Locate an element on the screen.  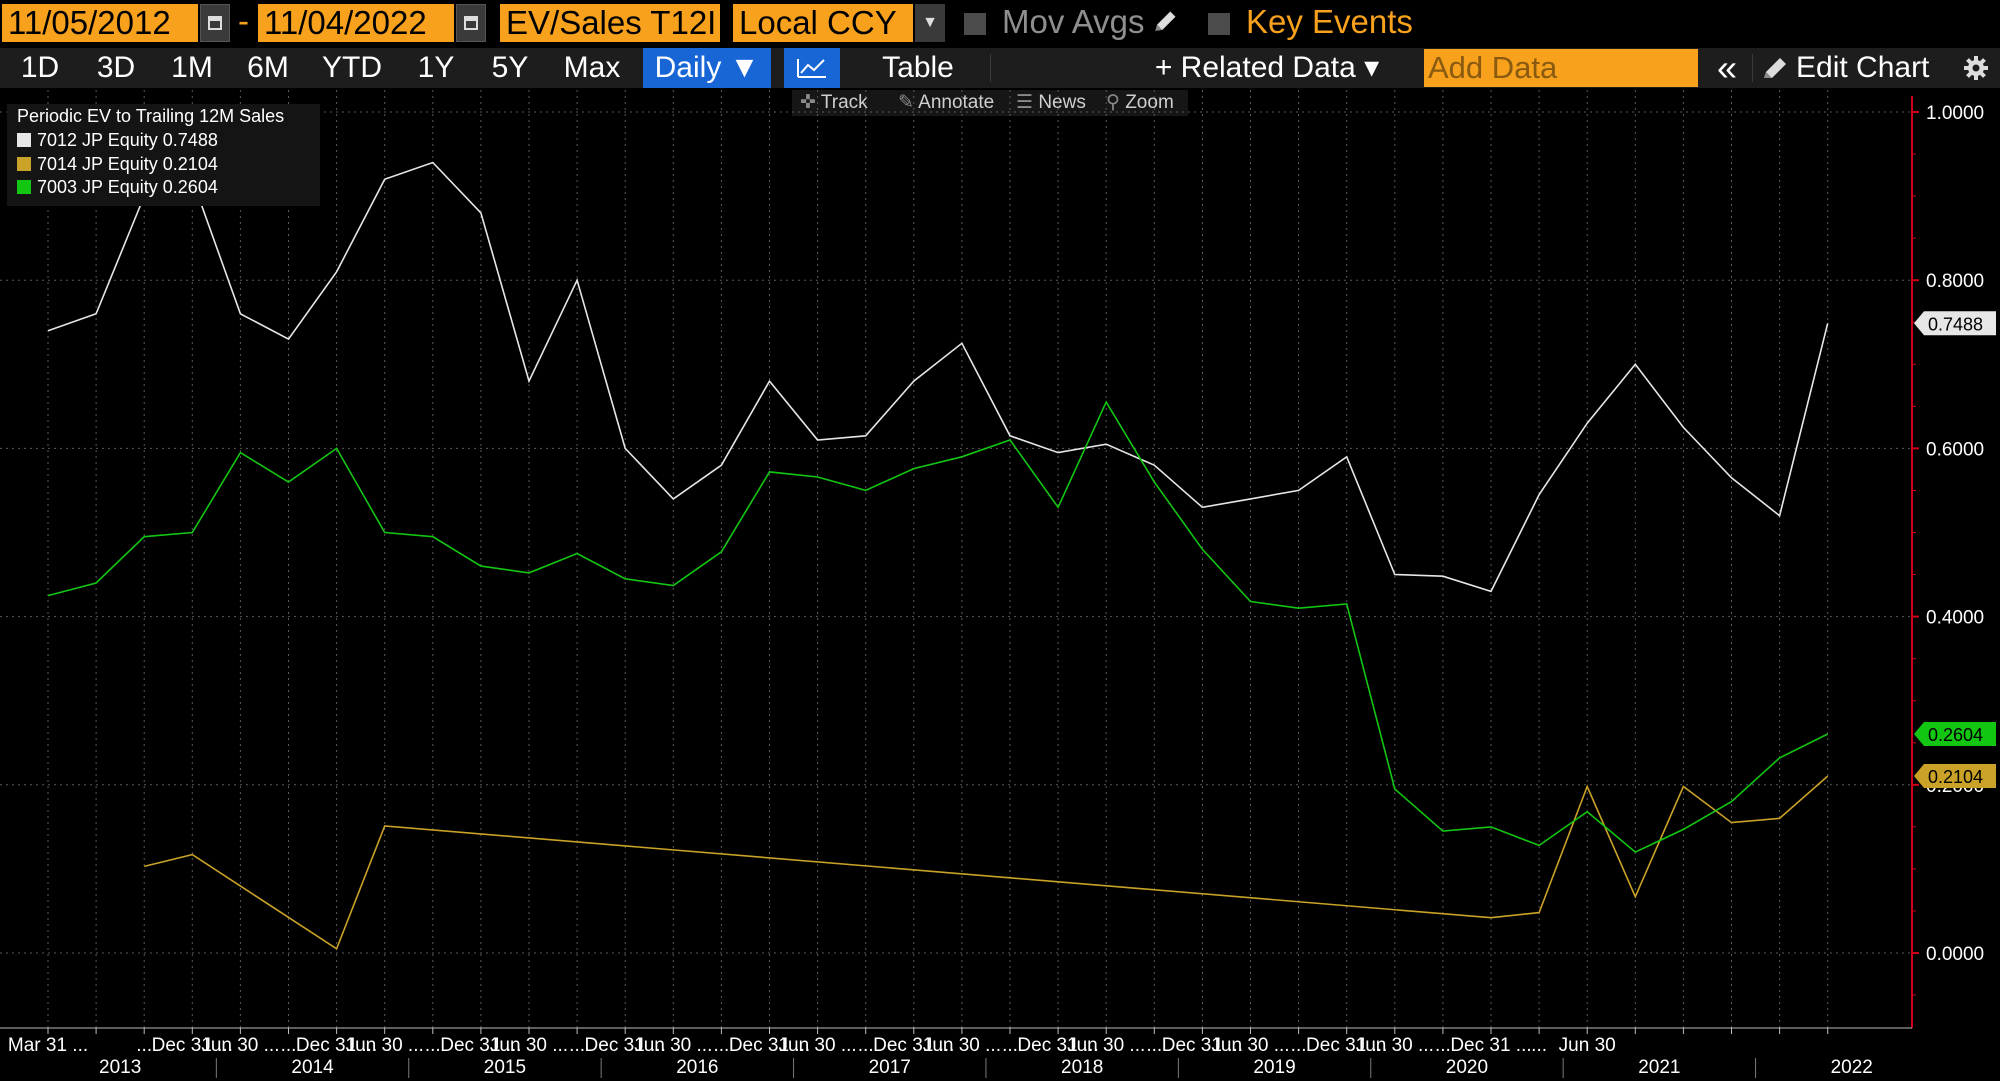
annotate-tool: ✎ Annotate is located at coordinates (946, 103).